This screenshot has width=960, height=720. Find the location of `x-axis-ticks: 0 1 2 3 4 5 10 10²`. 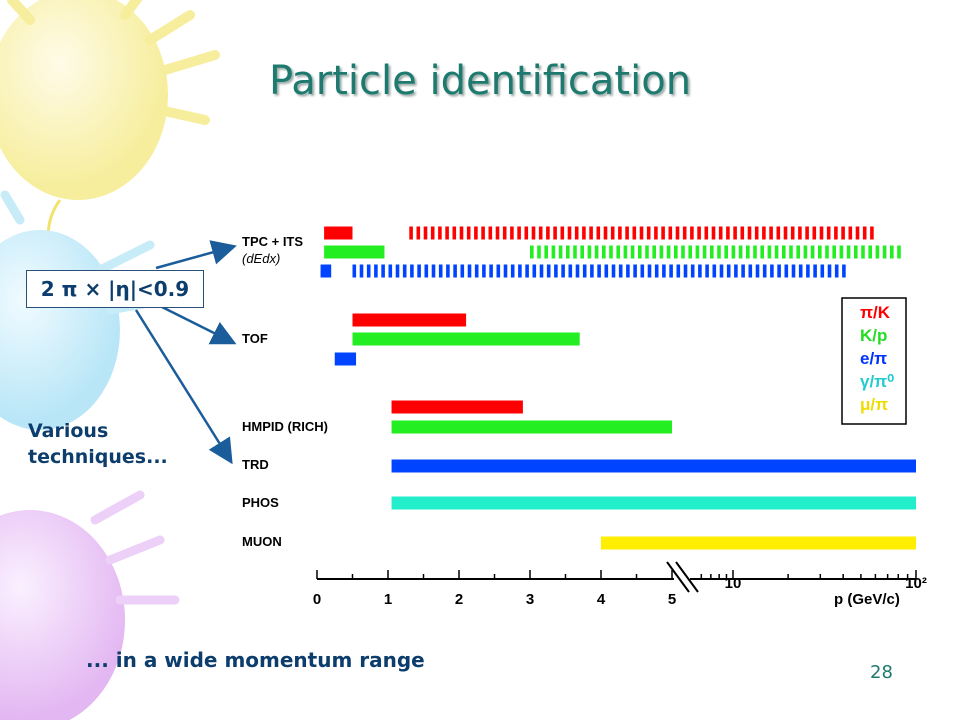

x-axis-ticks: 0 1 2 3 4 5 10 10² is located at coordinates (620, 589).